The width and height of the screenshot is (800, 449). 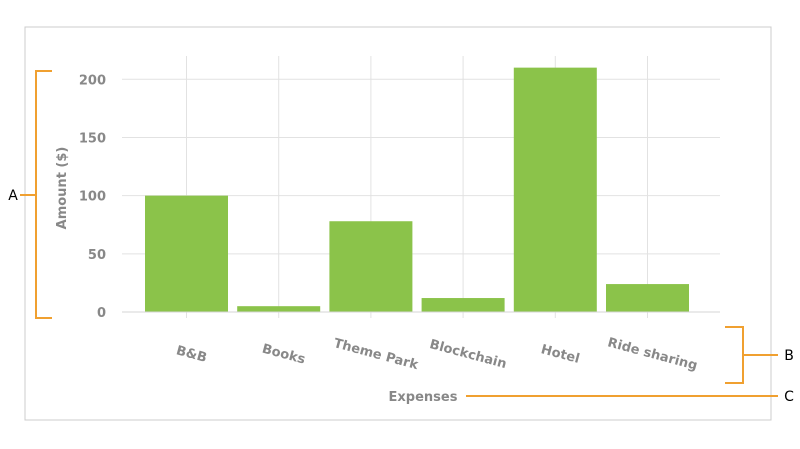 What do you see at coordinates (13, 196) in the screenshot?
I see `annotation-a-label: A` at bounding box center [13, 196].